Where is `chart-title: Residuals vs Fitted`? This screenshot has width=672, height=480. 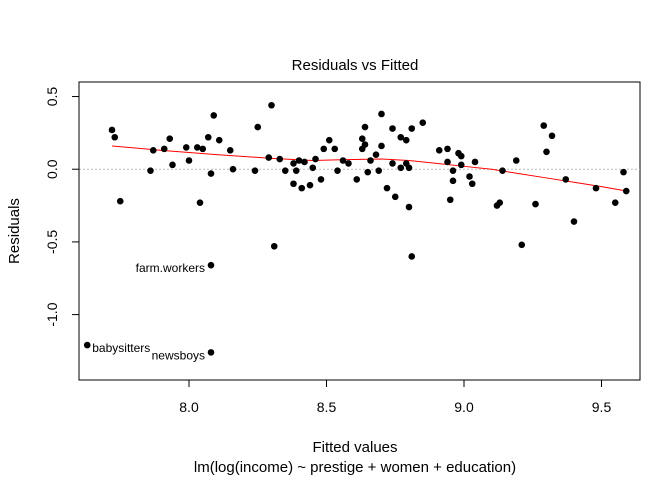
chart-title: Residuals vs Fitted is located at coordinates (355, 65).